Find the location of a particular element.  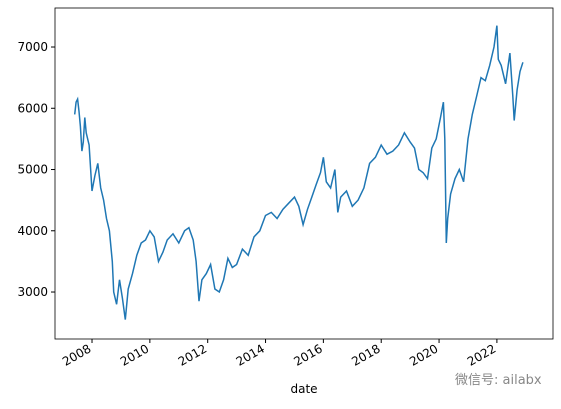

x-tick-label: 2008 is located at coordinates (76, 354).